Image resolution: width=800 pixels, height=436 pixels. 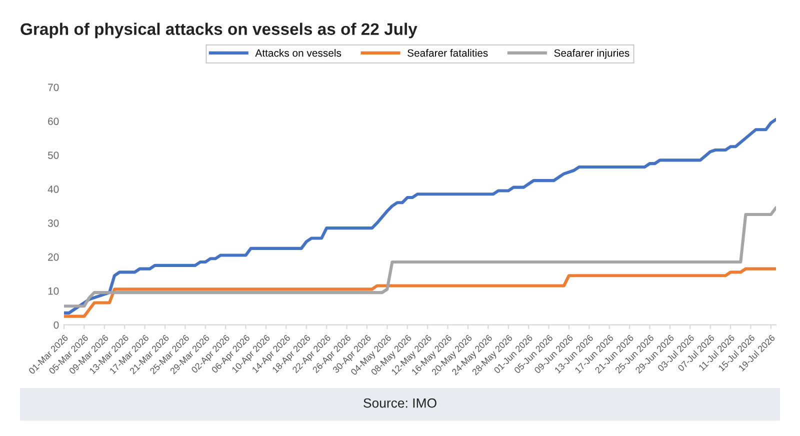 I want to click on y-tick-label: 10, so click(x=53, y=291).